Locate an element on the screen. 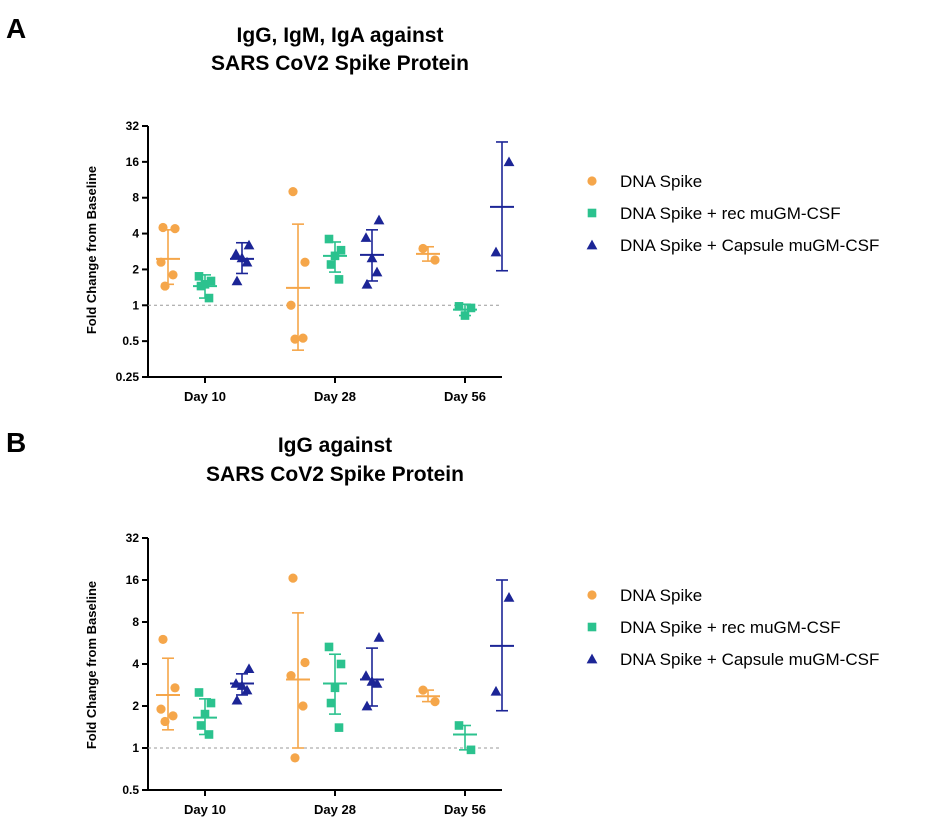 This screenshot has height=823, width=942. panel-b-title-line-1: IgG against is located at coordinates (335, 445).